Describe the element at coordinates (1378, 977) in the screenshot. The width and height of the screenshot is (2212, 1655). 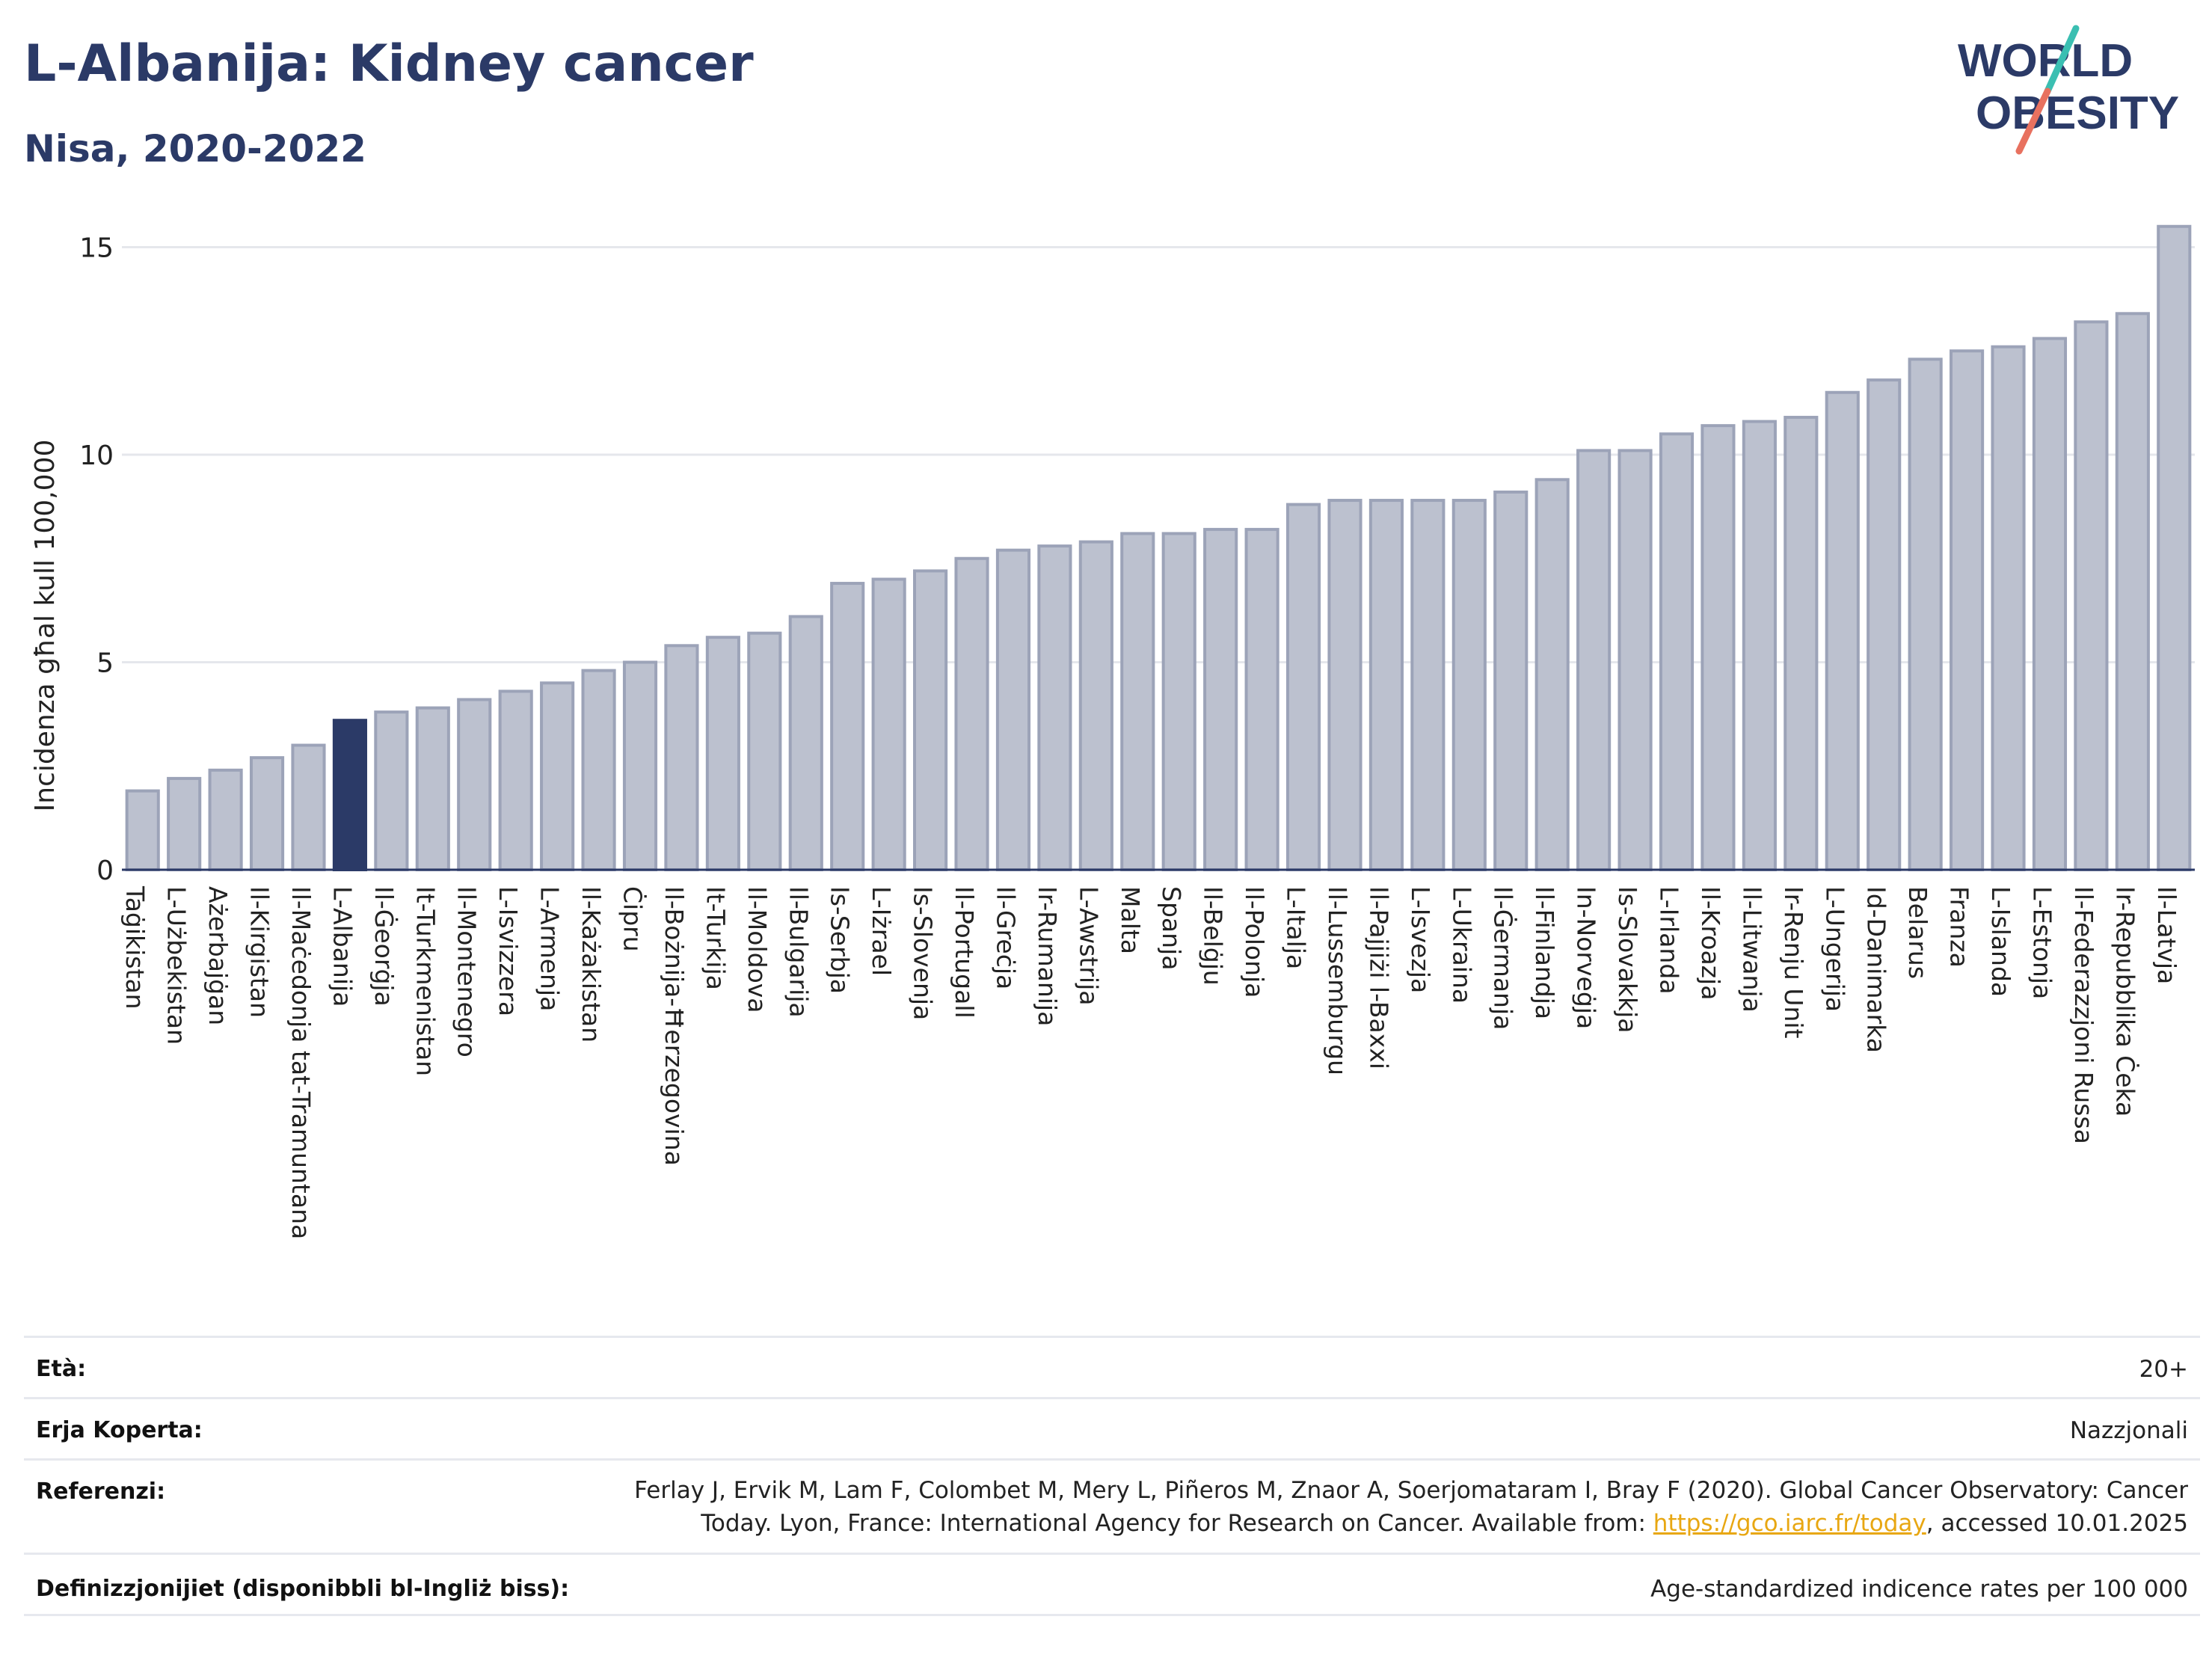
I see `x-tick-label: Il-Pajjiżi l-Baxxi` at that location.